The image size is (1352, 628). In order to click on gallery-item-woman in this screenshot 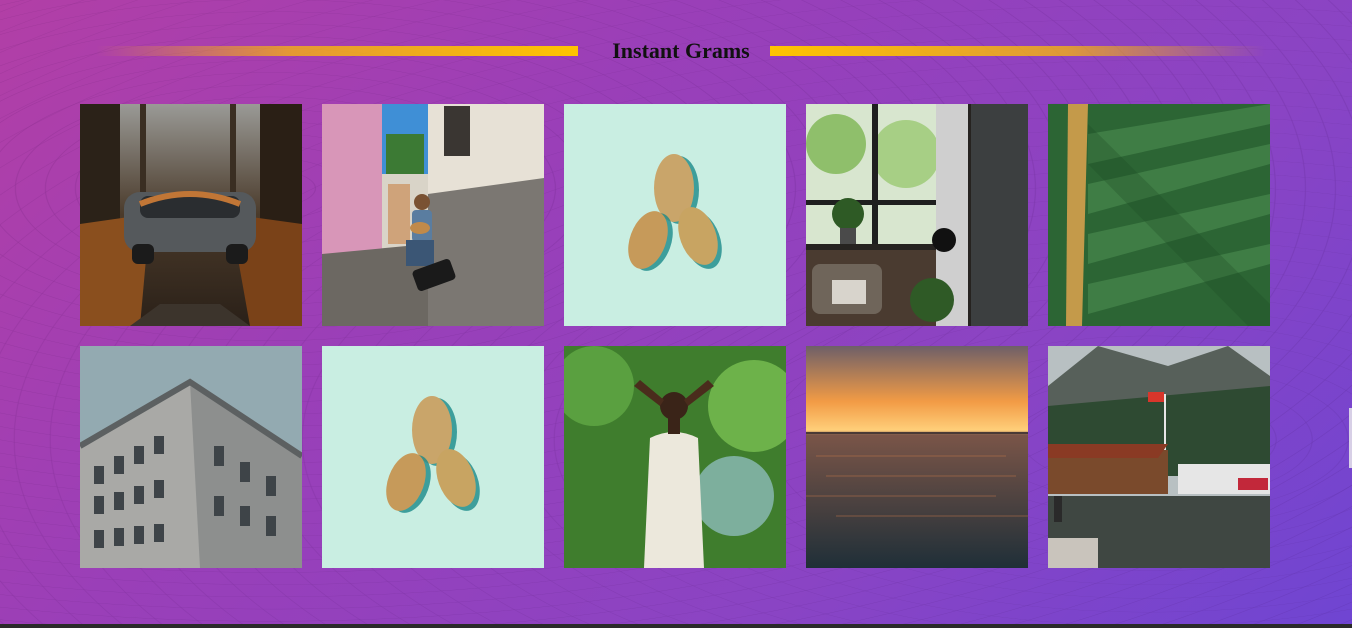, I will do `click(675, 457)`.